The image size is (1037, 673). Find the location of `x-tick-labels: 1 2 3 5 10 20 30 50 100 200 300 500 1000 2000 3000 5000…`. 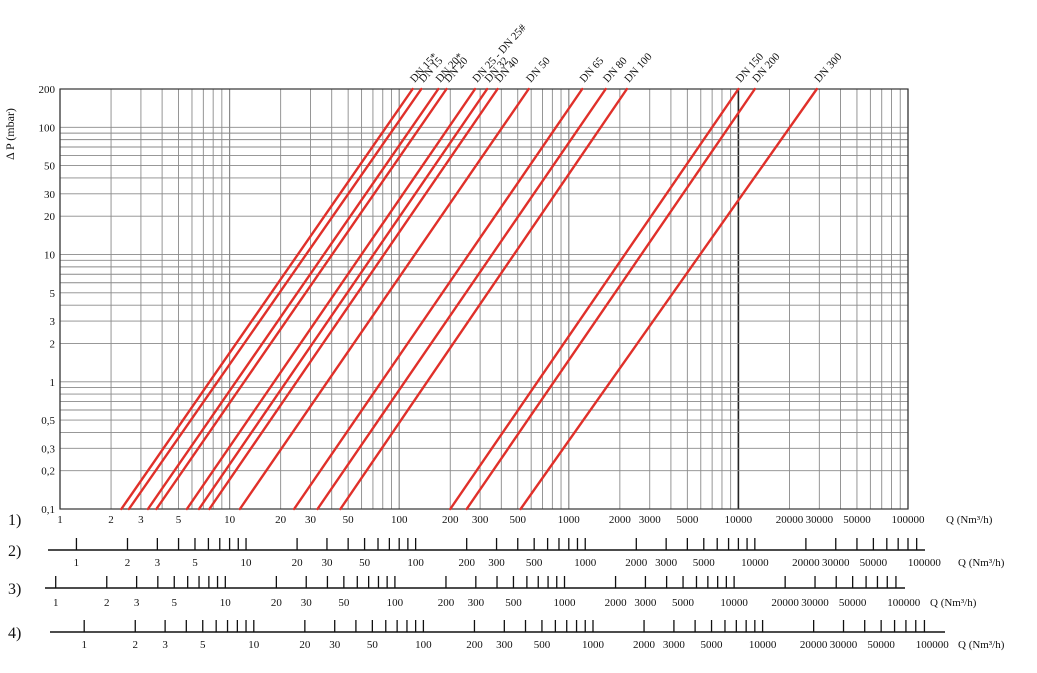

x-tick-labels: 1 2 3 5 10 20 30 50 100 200 300 500 1000 2000 3000 5000… is located at coordinates (466, 520).